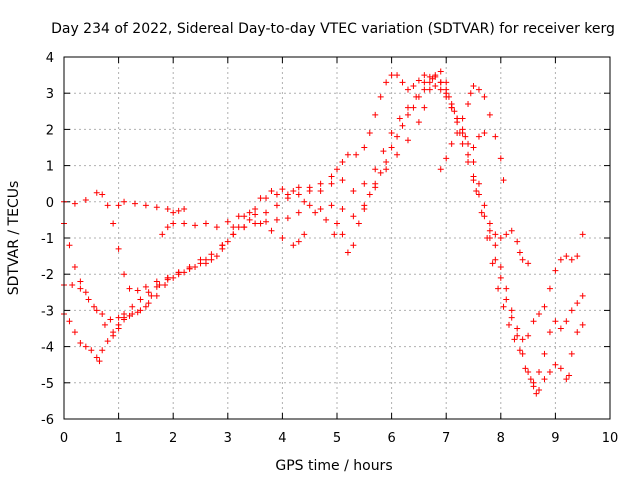 Image resolution: width=640 pixels, height=480 pixels. Describe the element at coordinates (50, 167) in the screenshot. I see `y-tick-label: 1` at that location.